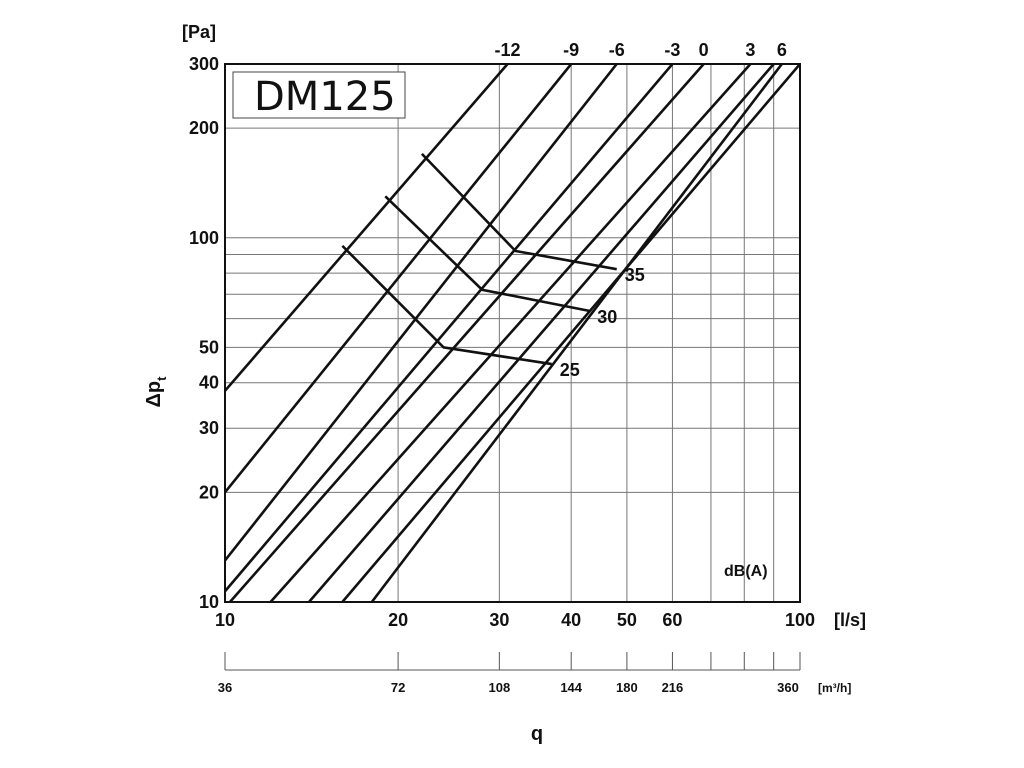 The width and height of the screenshot is (1024, 768). I want to click on x-tick-labels: 10 20 30 40 50 60 100, so click(515, 620).